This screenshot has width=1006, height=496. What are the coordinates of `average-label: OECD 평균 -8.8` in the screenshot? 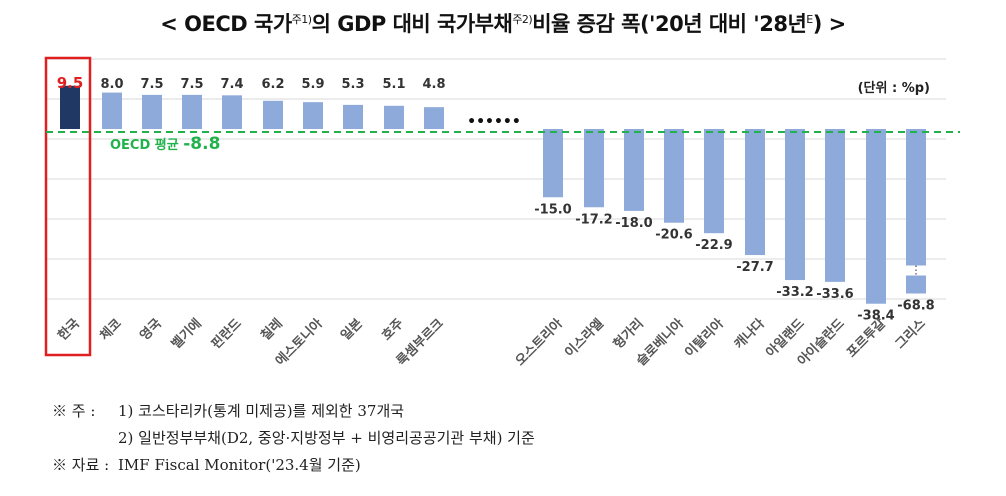 It's located at (165, 144).